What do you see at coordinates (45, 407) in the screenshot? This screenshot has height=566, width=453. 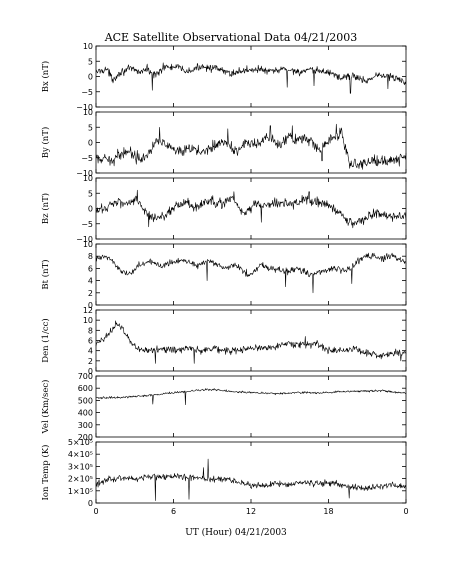 I see `y-axis-label: Vel (Km/sec)` at bounding box center [45, 407].